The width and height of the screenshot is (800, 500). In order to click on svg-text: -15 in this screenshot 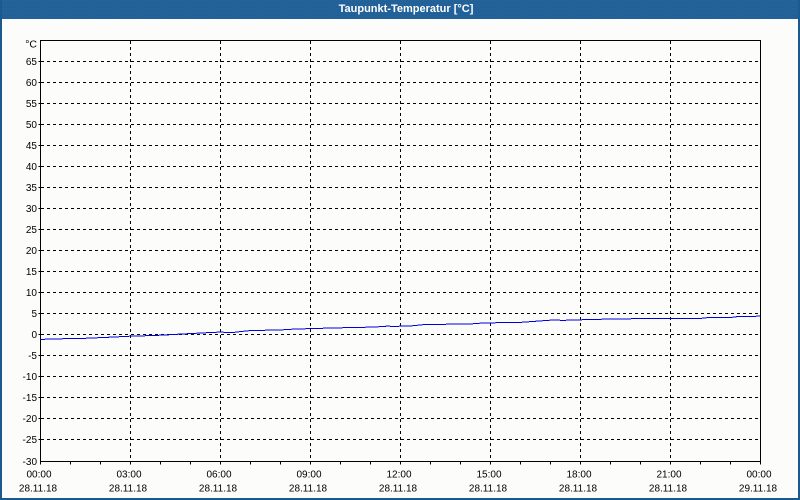, I will do `click(30, 398)`.